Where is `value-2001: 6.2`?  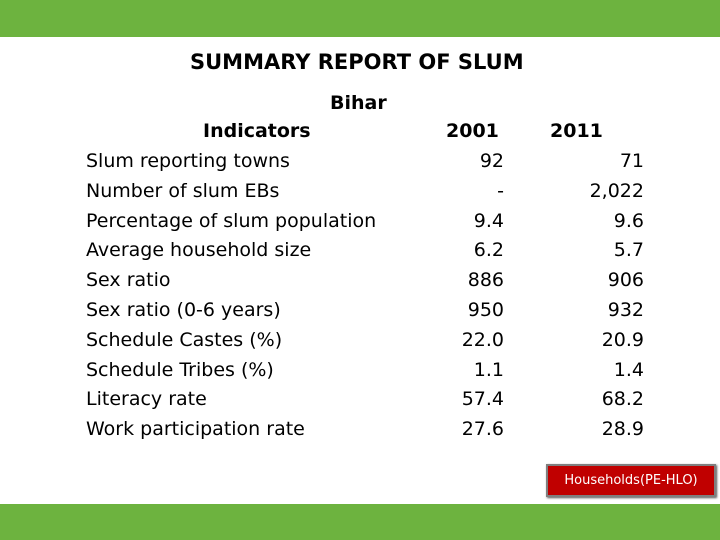 value-2001: 6.2 is located at coordinates (488, 250).